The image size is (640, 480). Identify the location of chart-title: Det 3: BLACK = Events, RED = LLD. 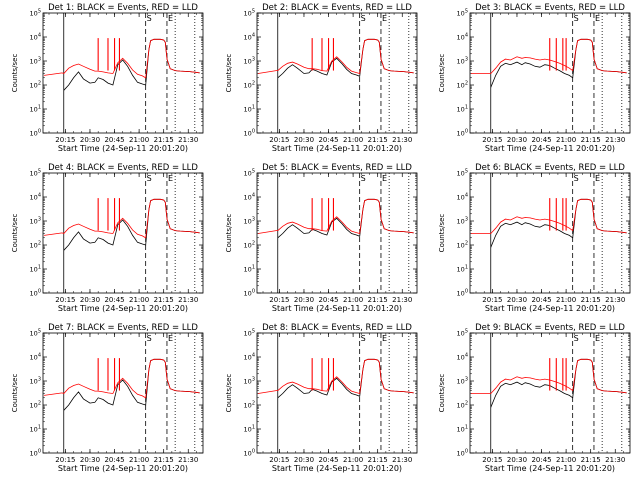
(550, 8).